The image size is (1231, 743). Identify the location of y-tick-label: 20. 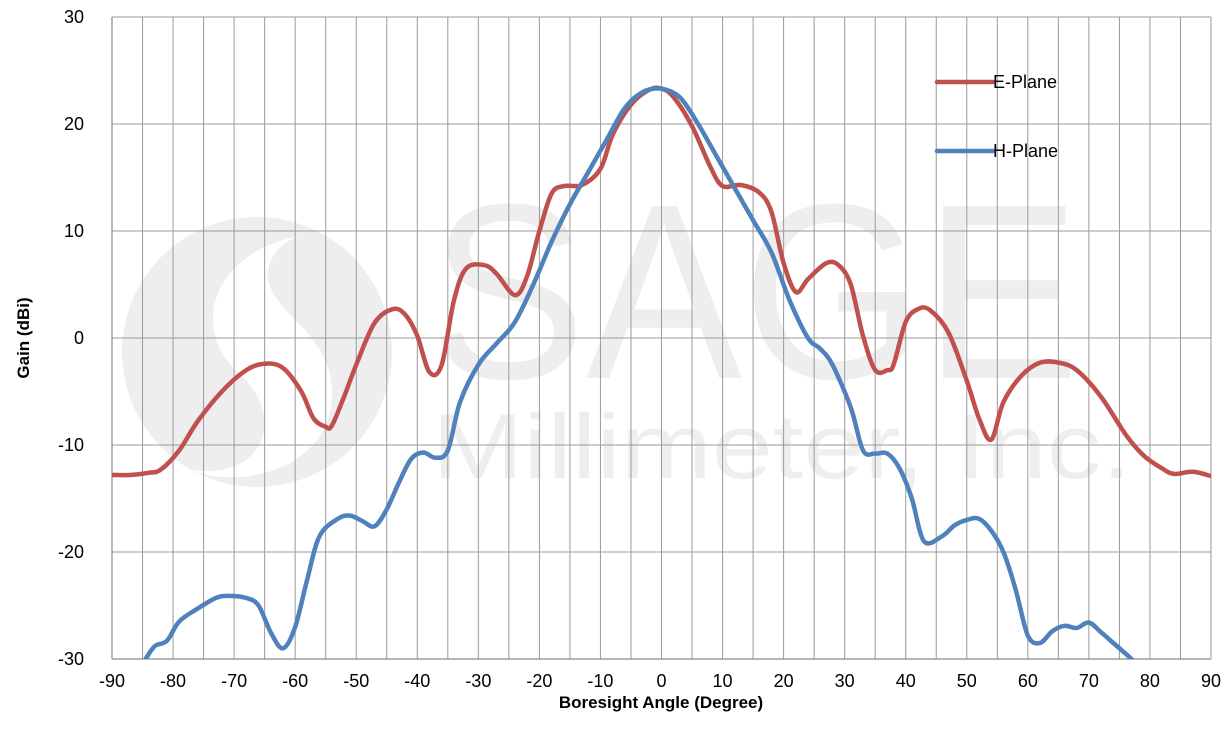
(74, 124).